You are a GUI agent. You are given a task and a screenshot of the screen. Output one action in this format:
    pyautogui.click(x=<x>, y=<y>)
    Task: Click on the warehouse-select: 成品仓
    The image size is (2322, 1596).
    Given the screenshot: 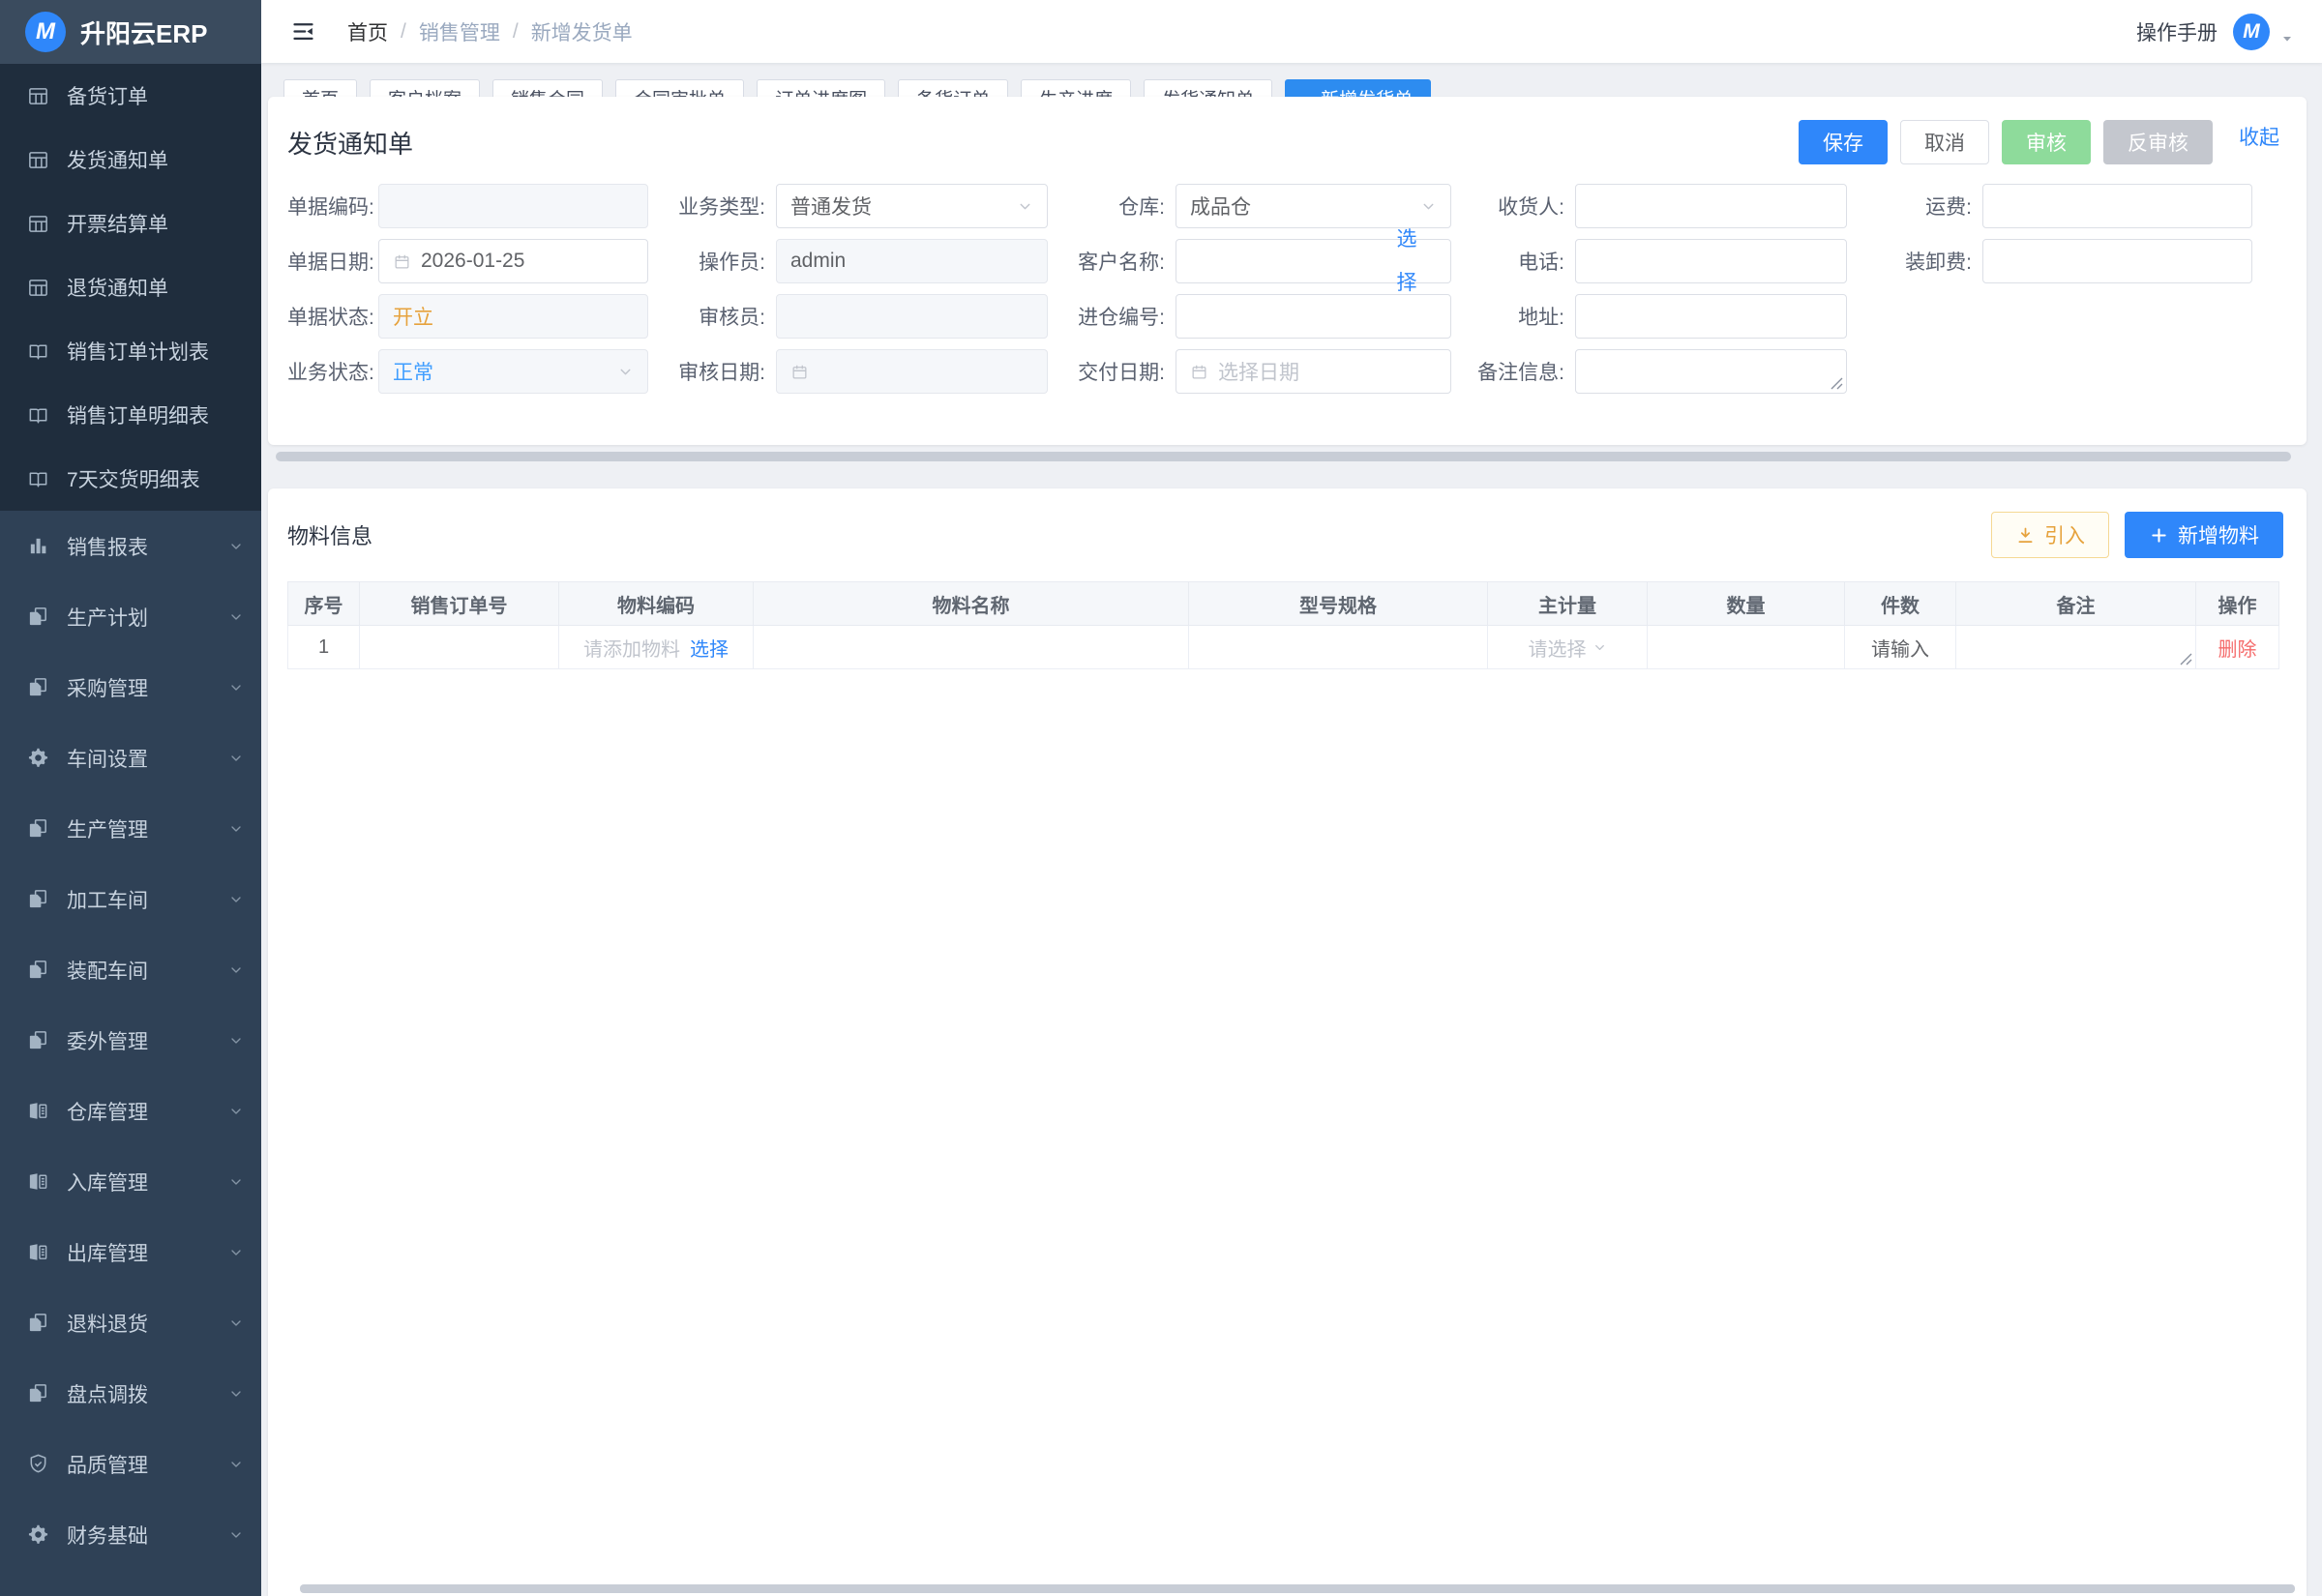 What is the action you would take?
    pyautogui.click(x=1313, y=206)
    